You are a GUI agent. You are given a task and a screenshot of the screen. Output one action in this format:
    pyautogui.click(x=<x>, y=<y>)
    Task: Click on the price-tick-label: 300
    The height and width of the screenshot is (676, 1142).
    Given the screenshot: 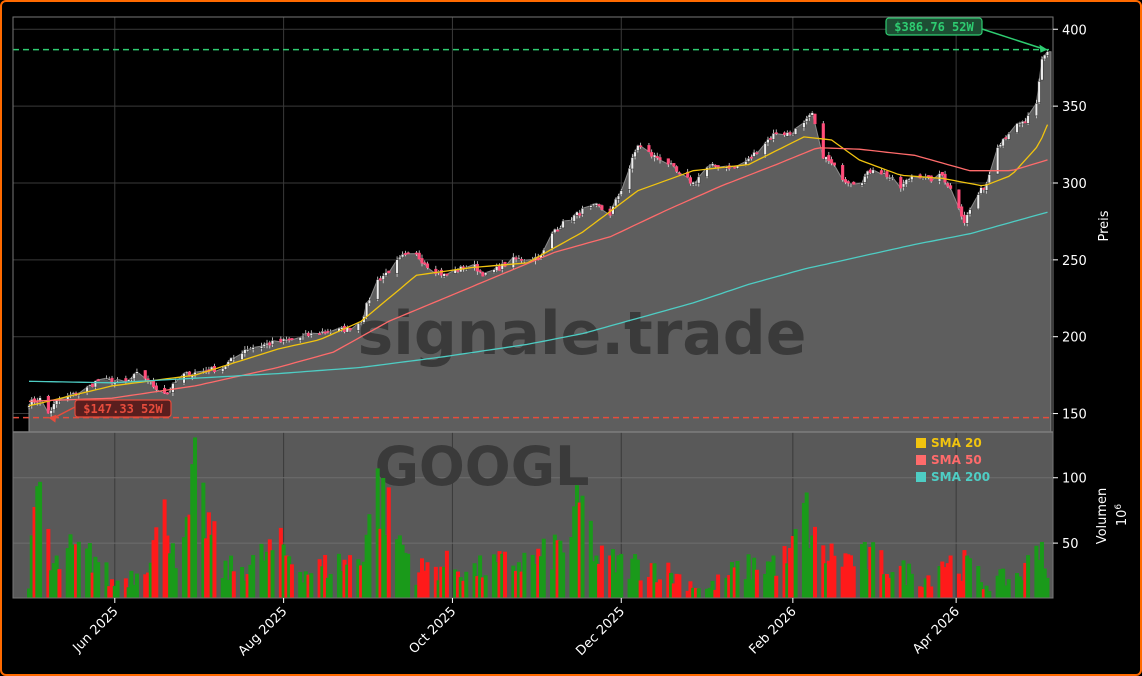 What is the action you would take?
    pyautogui.click(x=1074, y=184)
    